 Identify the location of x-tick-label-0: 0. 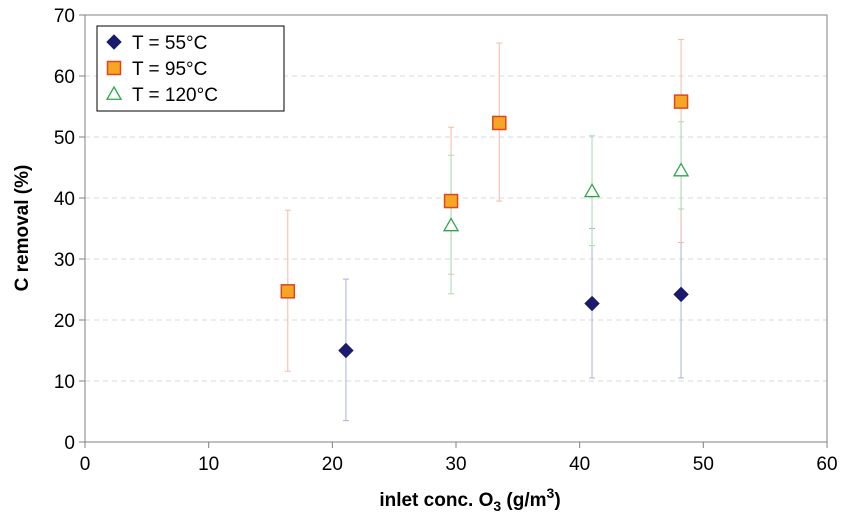
(85, 464).